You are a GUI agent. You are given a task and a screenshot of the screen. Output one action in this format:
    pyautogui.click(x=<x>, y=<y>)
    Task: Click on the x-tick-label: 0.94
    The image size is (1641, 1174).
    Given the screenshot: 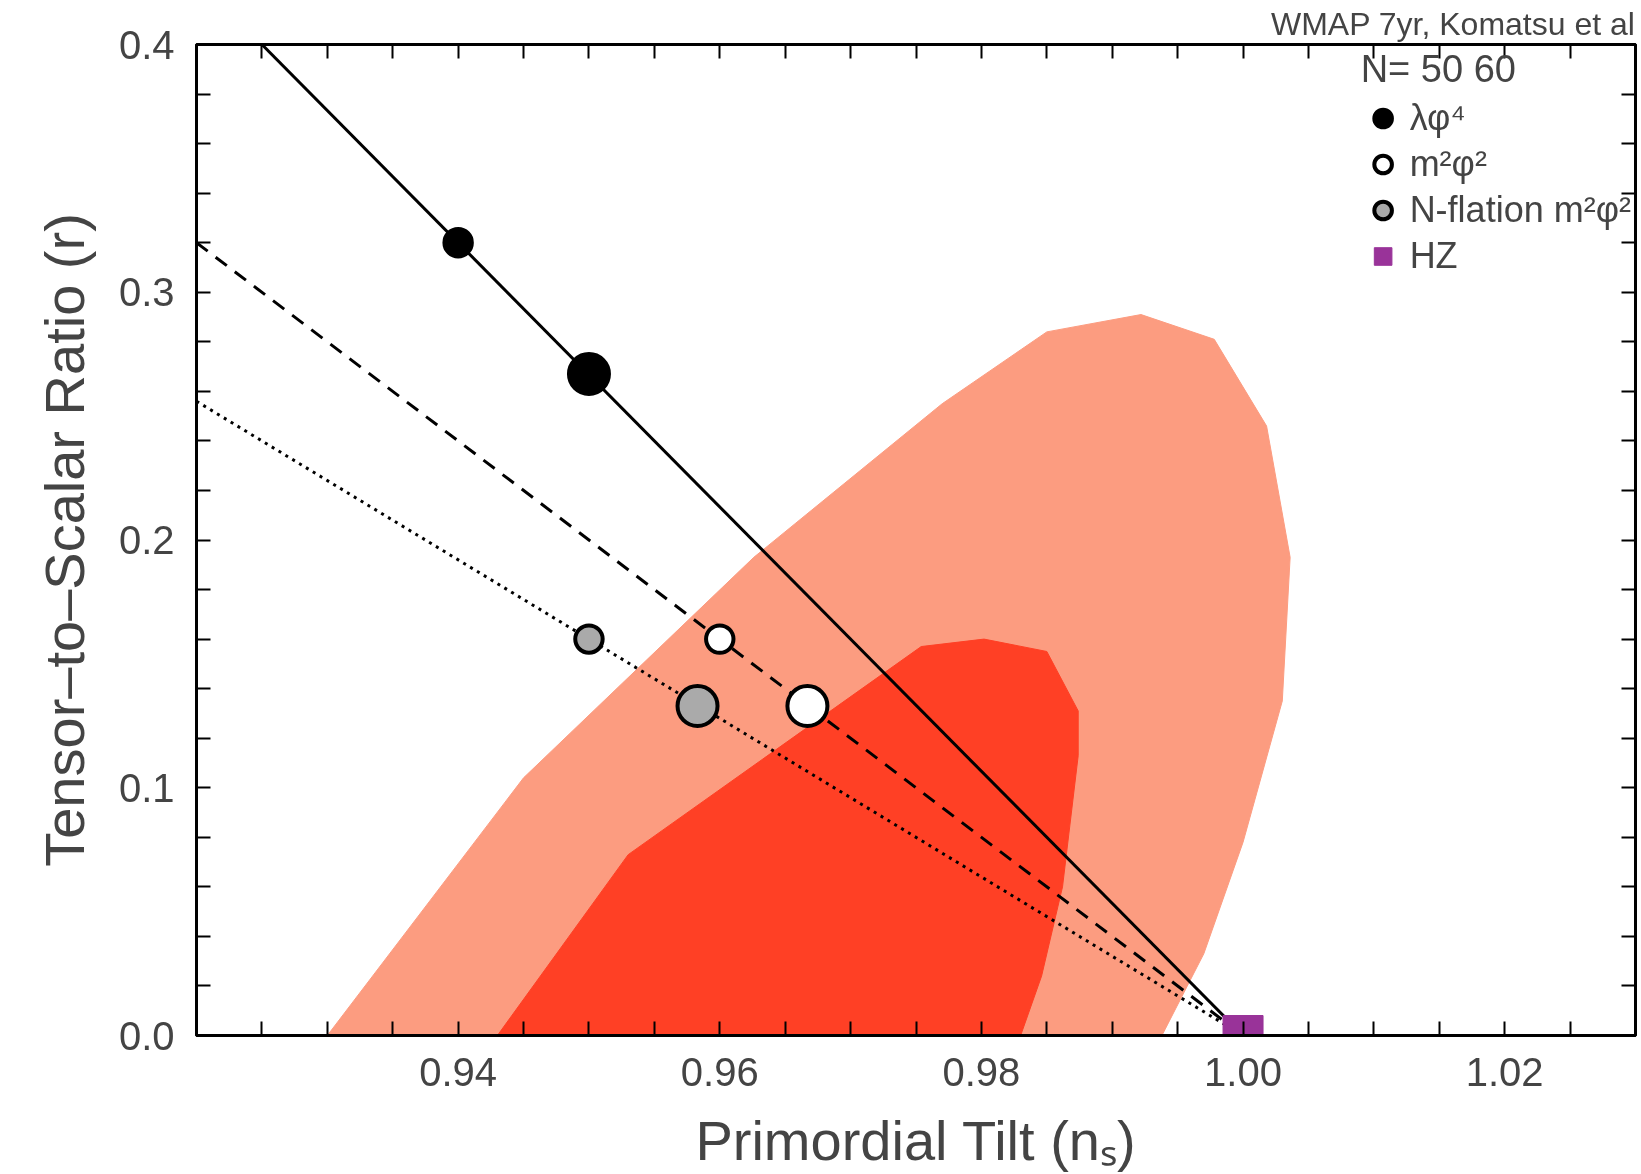 What is the action you would take?
    pyautogui.click(x=458, y=1071)
    